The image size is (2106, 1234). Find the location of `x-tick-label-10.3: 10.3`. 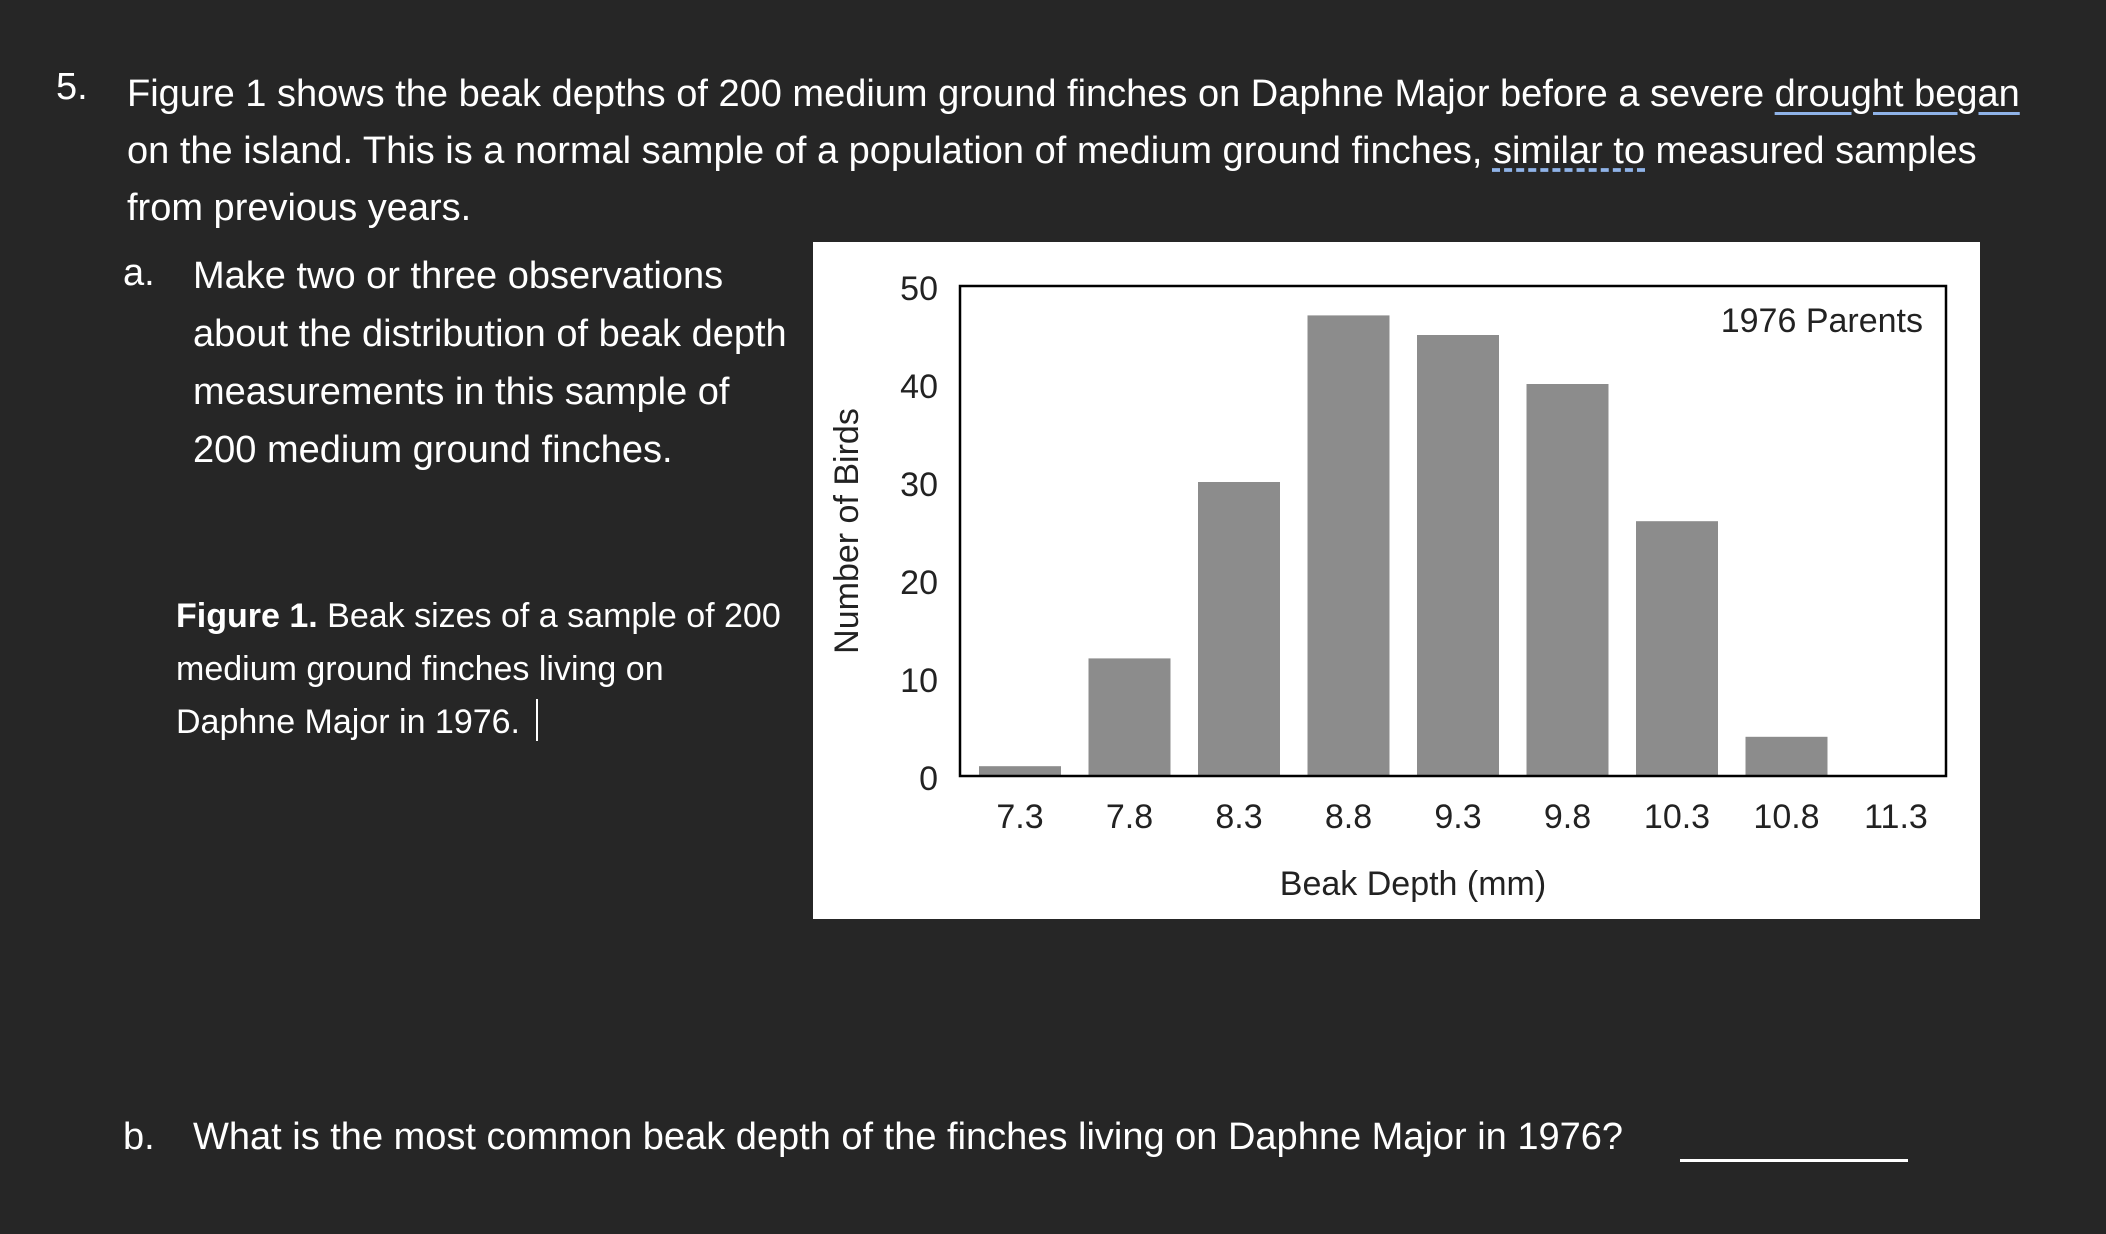

x-tick-label-10.3: 10.3 is located at coordinates (1677, 817).